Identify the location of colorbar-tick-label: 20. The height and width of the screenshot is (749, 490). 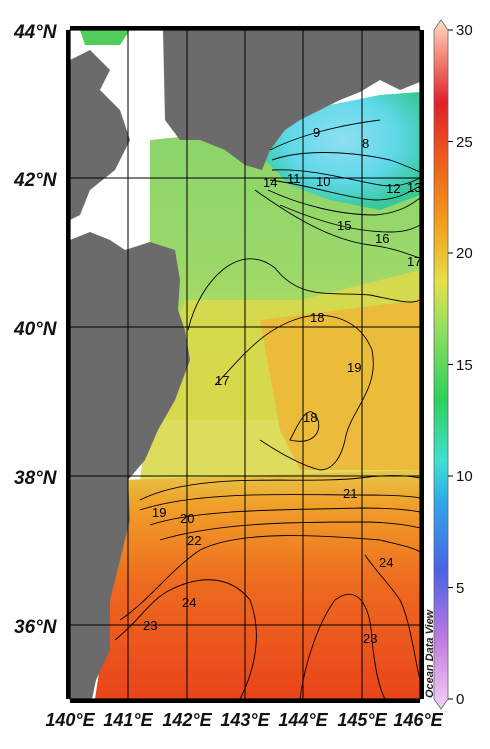
(464, 253).